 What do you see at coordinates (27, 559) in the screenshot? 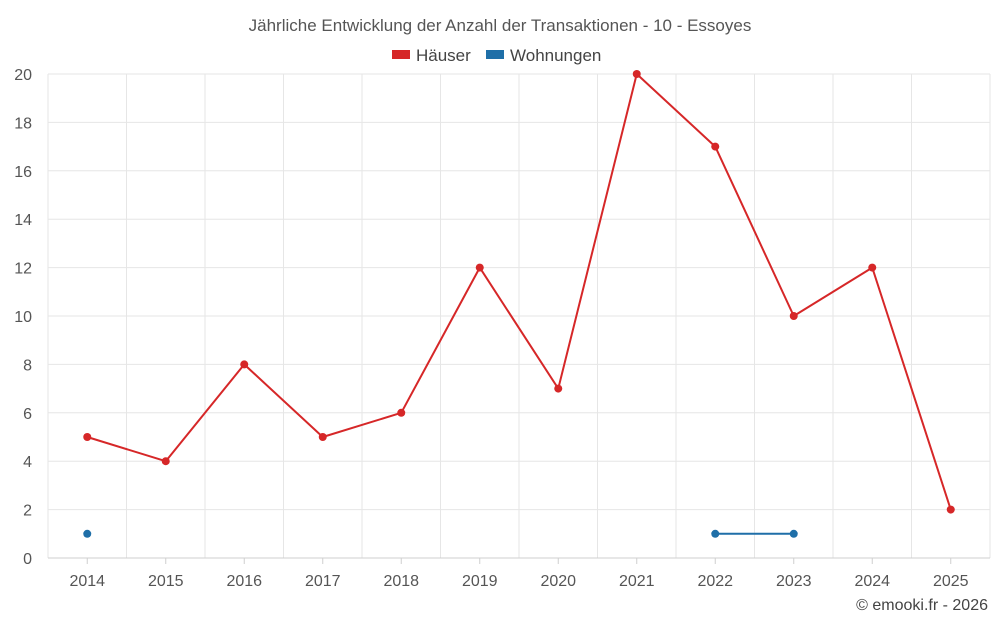
I see `y-tick-label: 0` at bounding box center [27, 559].